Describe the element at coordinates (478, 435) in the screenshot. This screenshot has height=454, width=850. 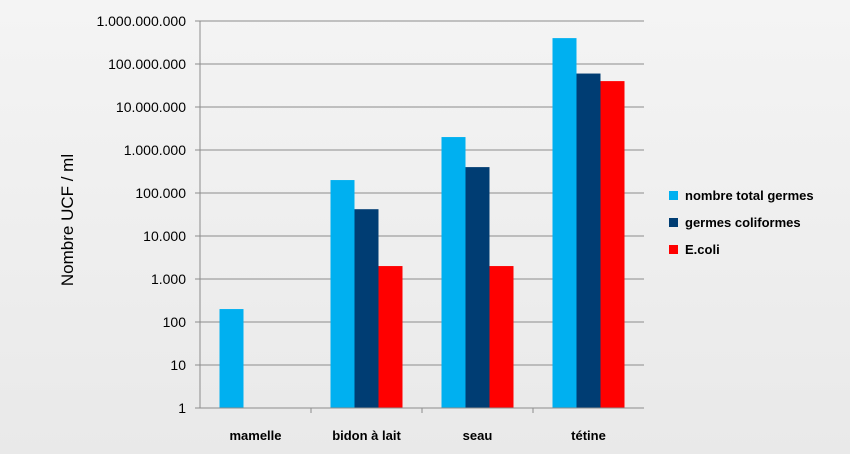
I see `category-label: seau` at that location.